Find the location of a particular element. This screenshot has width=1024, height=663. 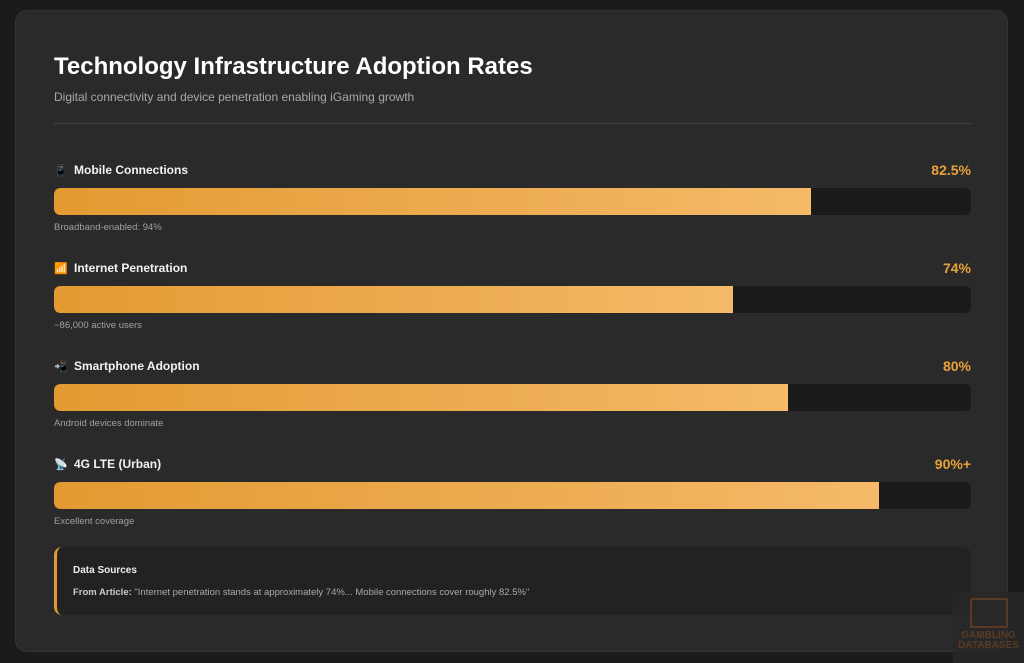

category-label: Smartphone Adoption is located at coordinates (137, 366).